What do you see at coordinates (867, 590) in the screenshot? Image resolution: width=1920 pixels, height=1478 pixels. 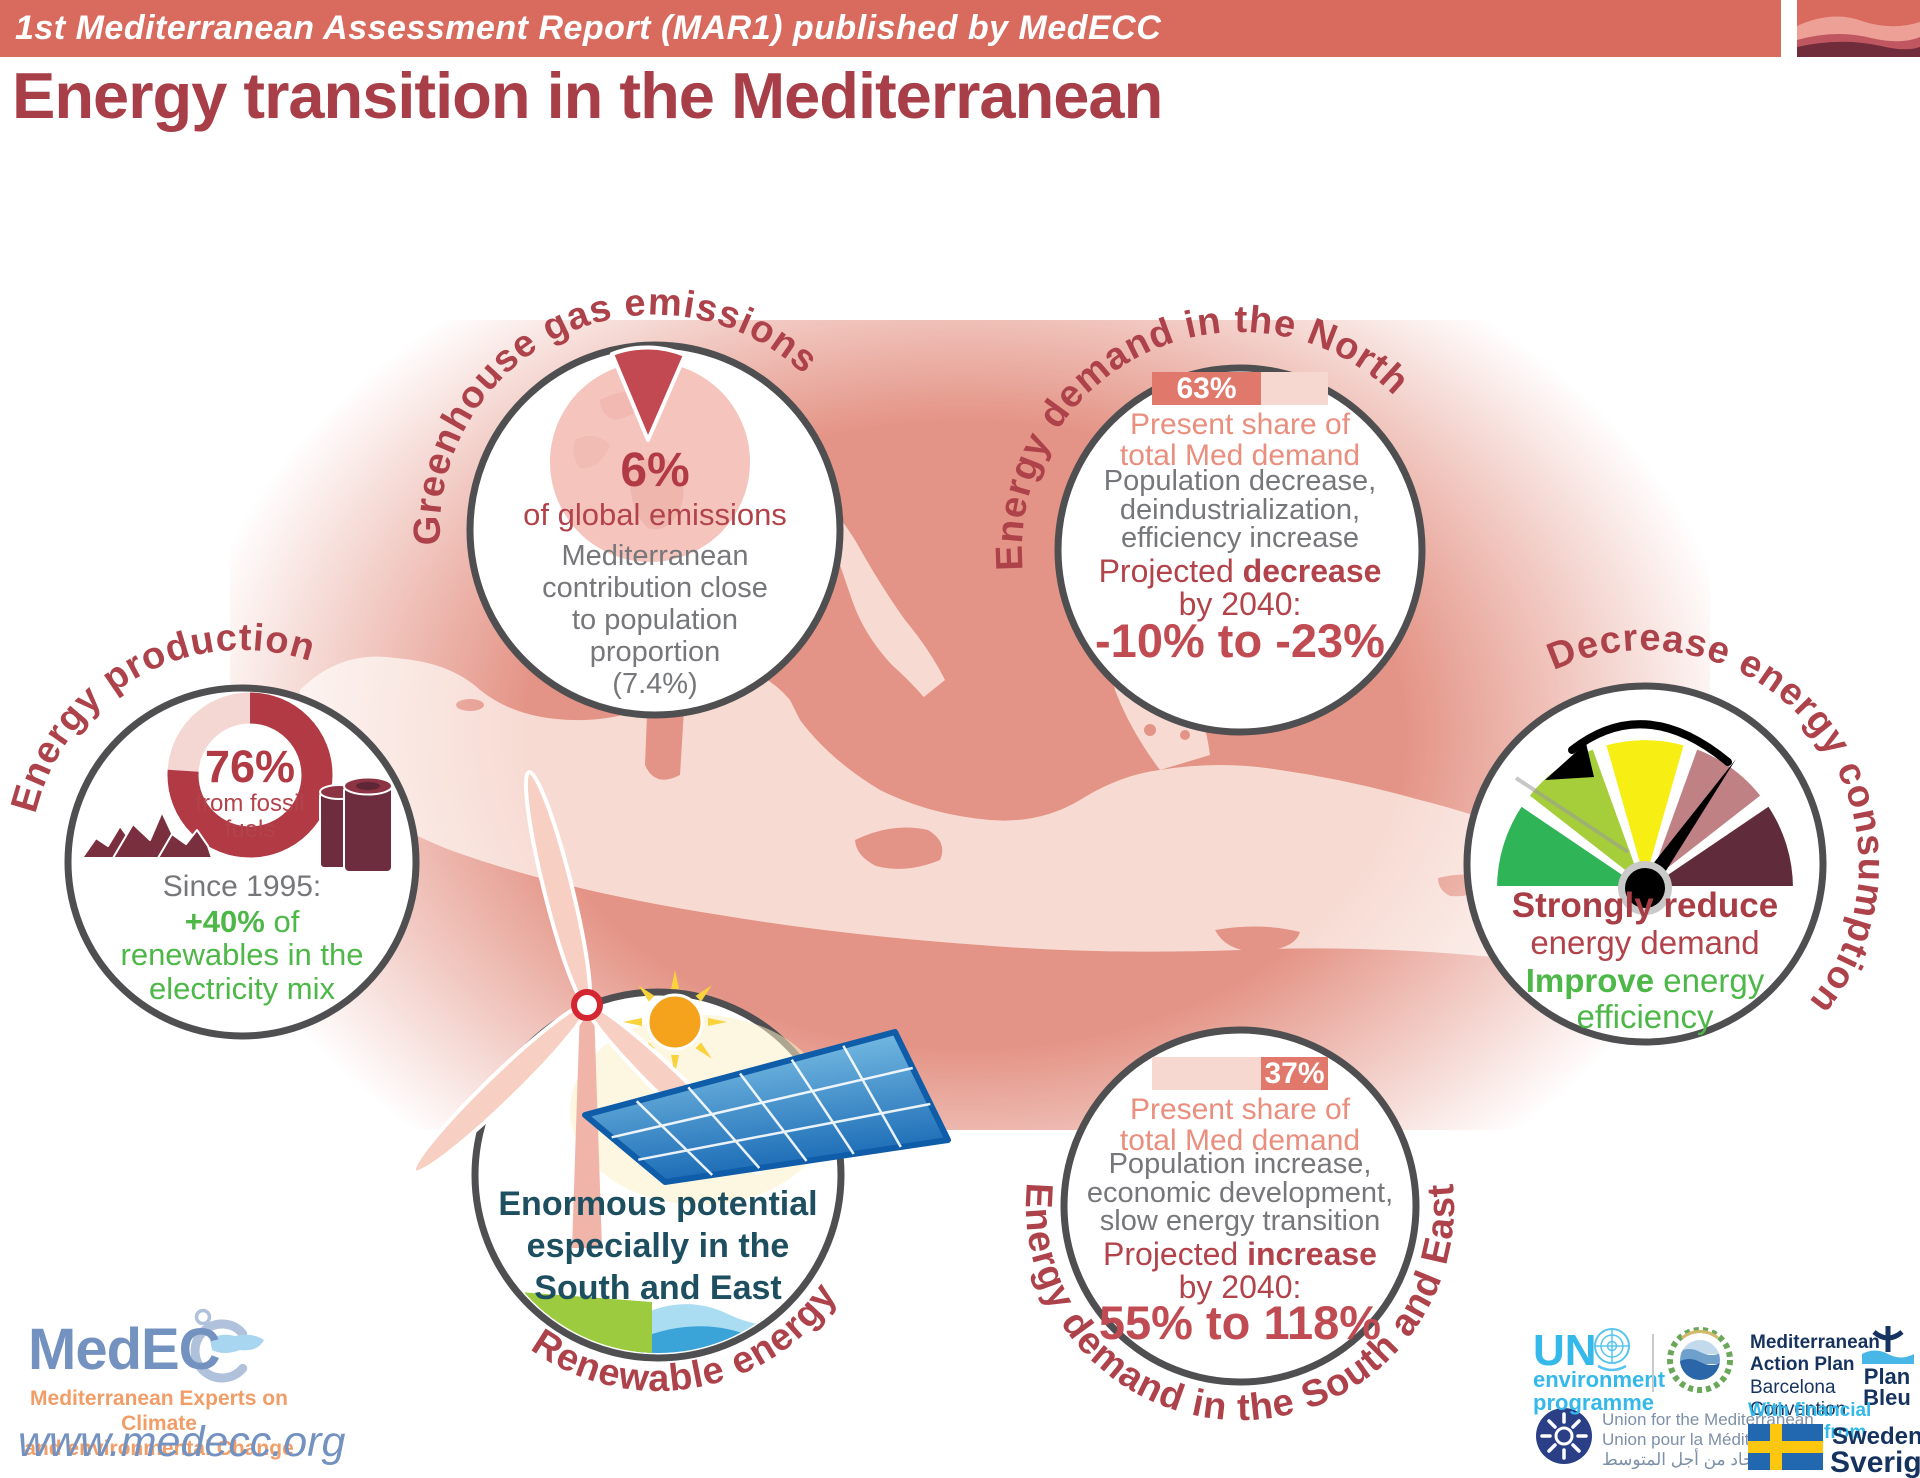 I see `adriatic-sea` at bounding box center [867, 590].